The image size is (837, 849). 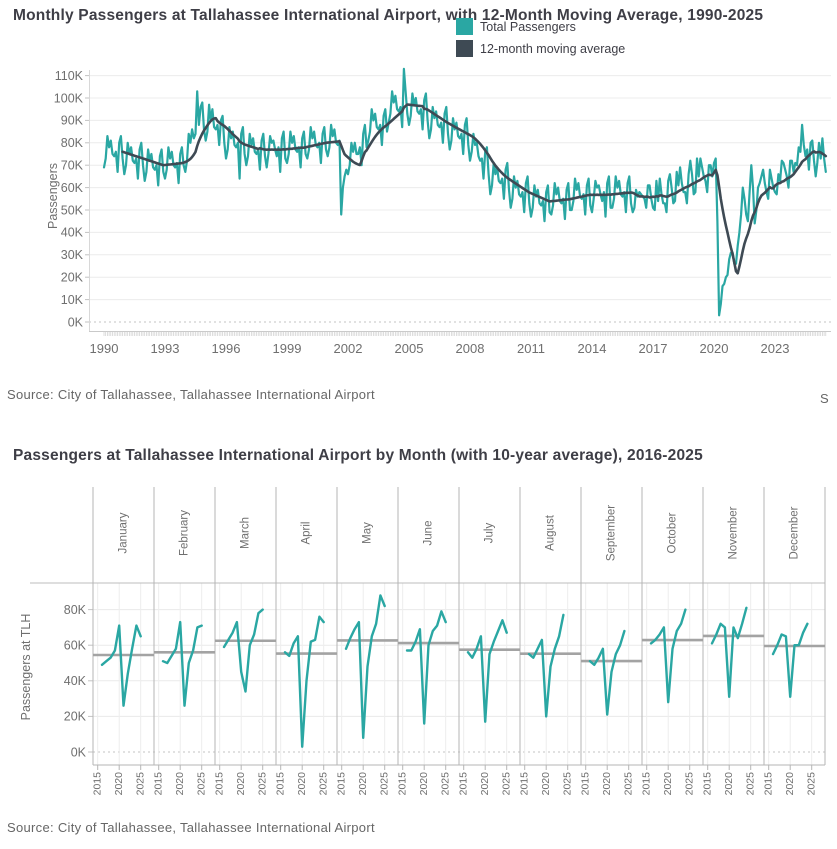 I want to click on top-y-tick-label: 0K, so click(x=76, y=322).